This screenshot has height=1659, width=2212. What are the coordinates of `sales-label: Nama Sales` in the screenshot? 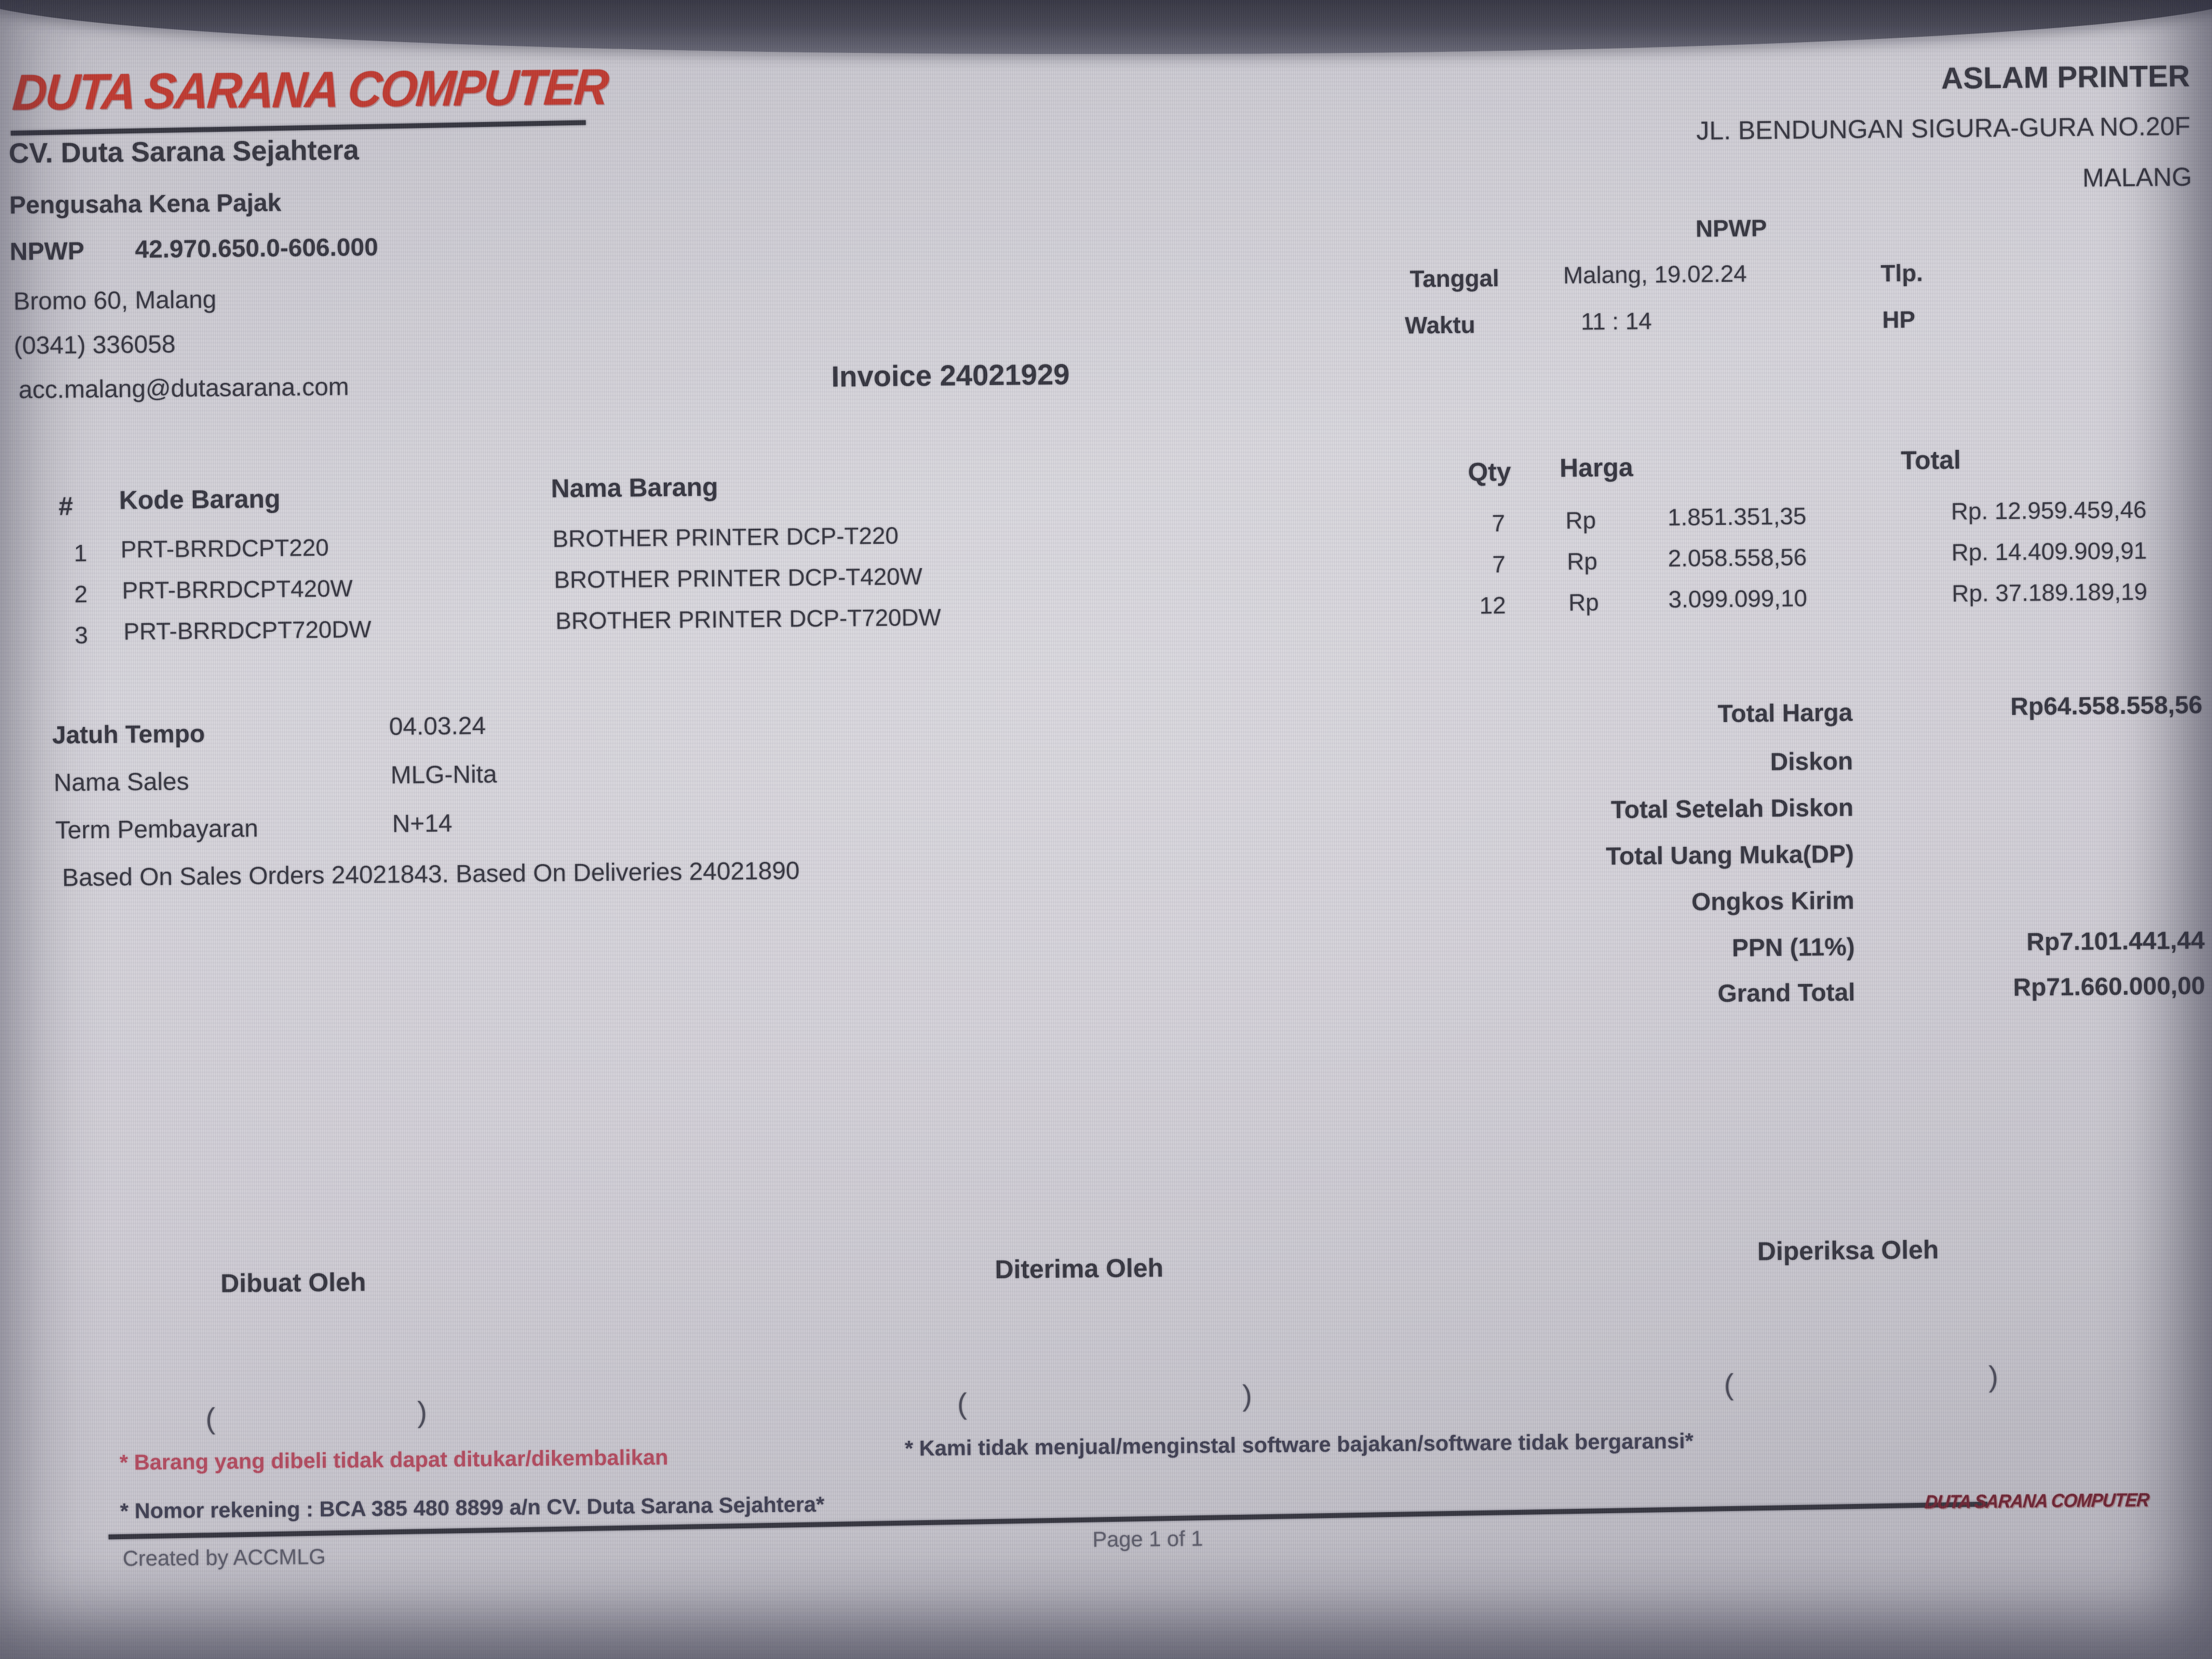 It's located at (121, 782).